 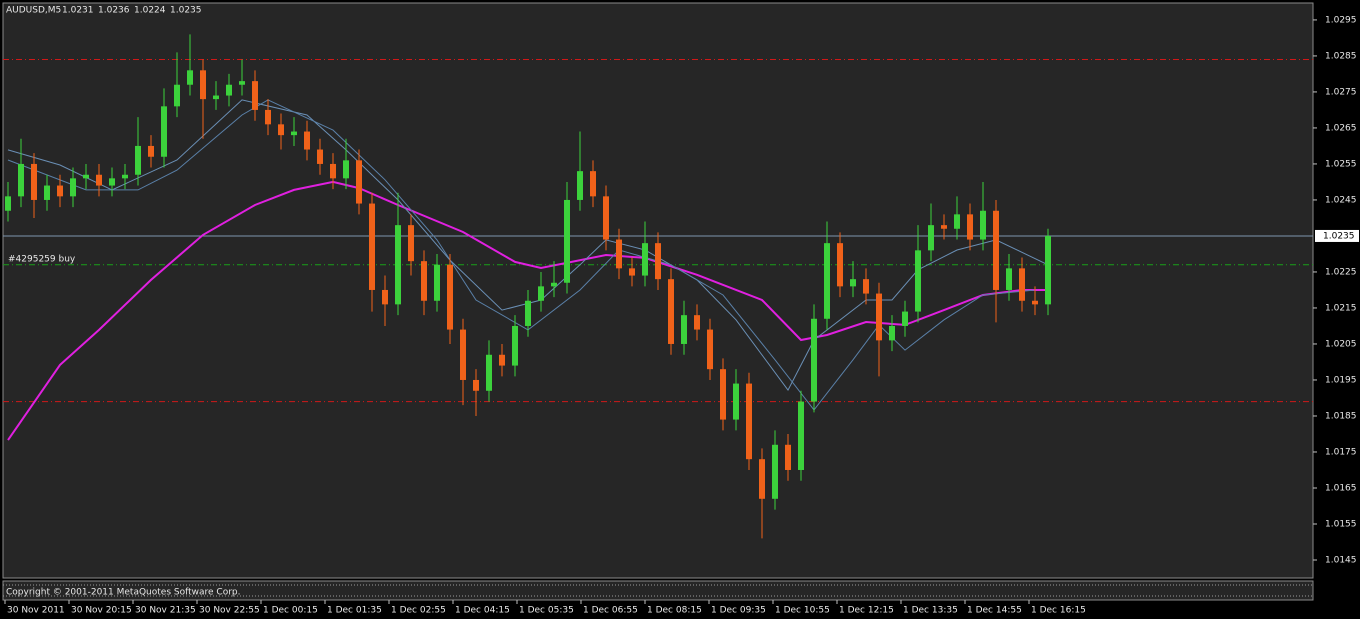 I want to click on price-box-label: 1.0235, so click(x=1339, y=236).